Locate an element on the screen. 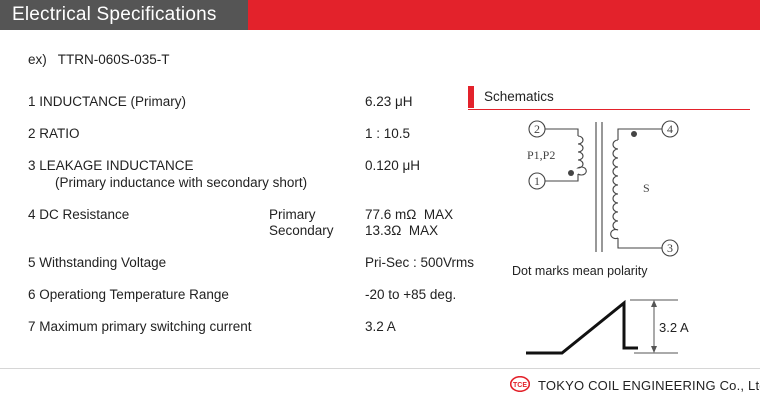 The image size is (760, 410). pin-4-label: 4 is located at coordinates (670, 129).